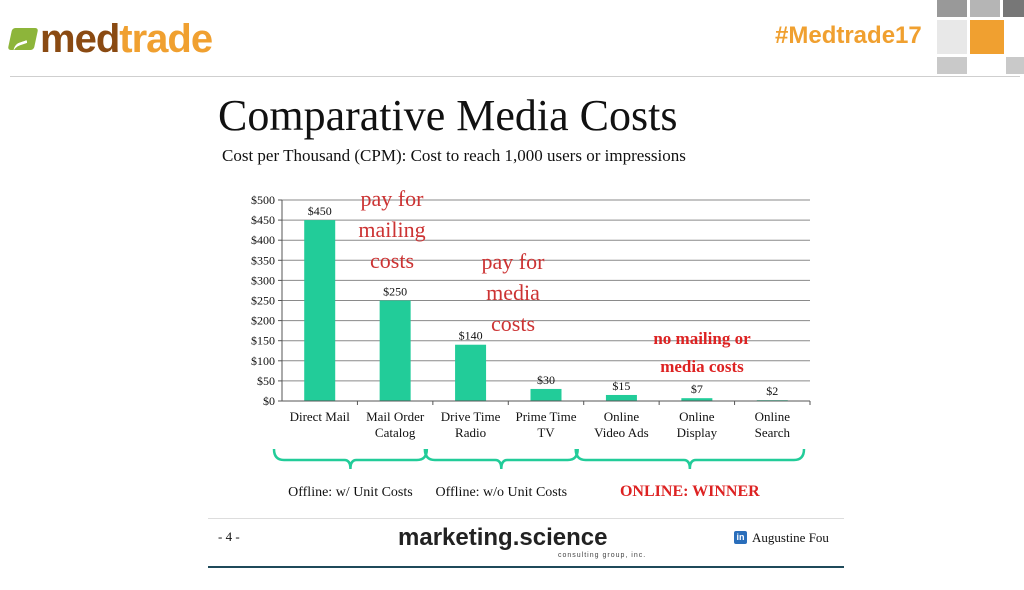  I want to click on category-label: Drive Time, so click(471, 416).